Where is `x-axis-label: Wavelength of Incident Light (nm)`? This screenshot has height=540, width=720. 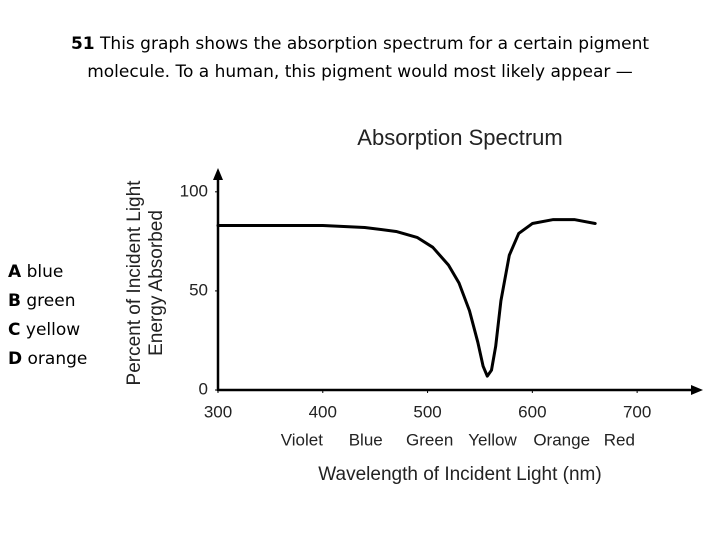 x-axis-label: Wavelength of Incident Light (nm) is located at coordinates (459, 474).